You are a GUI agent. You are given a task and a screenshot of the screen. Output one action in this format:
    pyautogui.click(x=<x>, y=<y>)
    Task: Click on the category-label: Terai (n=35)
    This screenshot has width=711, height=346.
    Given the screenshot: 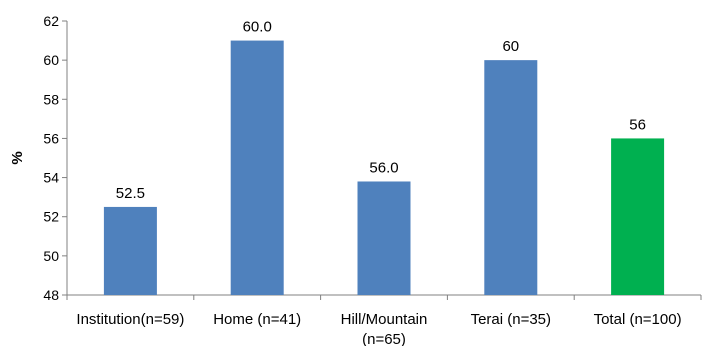 What is the action you would take?
    pyautogui.click(x=511, y=319)
    